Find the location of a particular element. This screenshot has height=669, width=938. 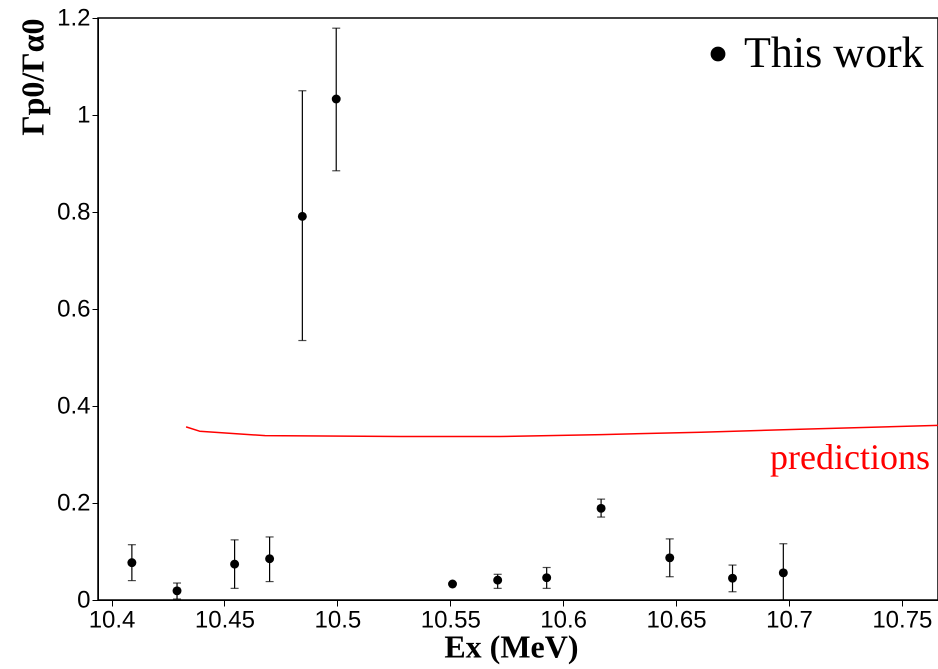

y-tick-label: 0.8 is located at coordinates (73, 212).